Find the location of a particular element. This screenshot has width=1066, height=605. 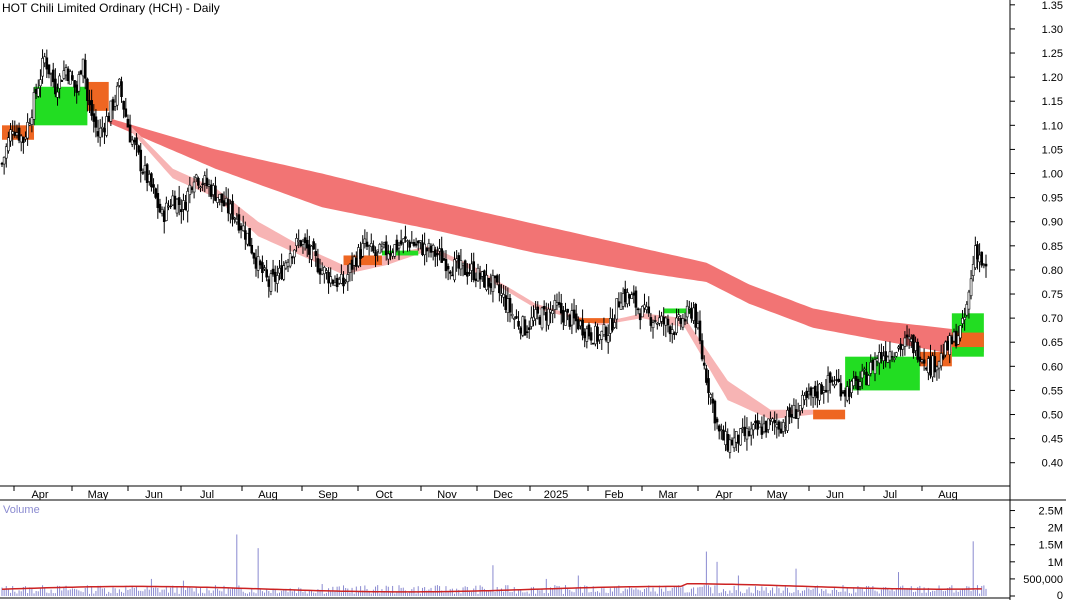

volume-tick-label: 500,000 is located at coordinates (1043, 580).